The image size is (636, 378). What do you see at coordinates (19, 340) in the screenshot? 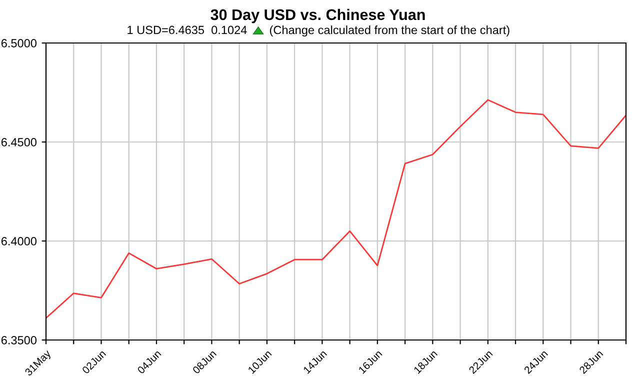
I see `y-tick-label: 6.3500` at bounding box center [19, 340].